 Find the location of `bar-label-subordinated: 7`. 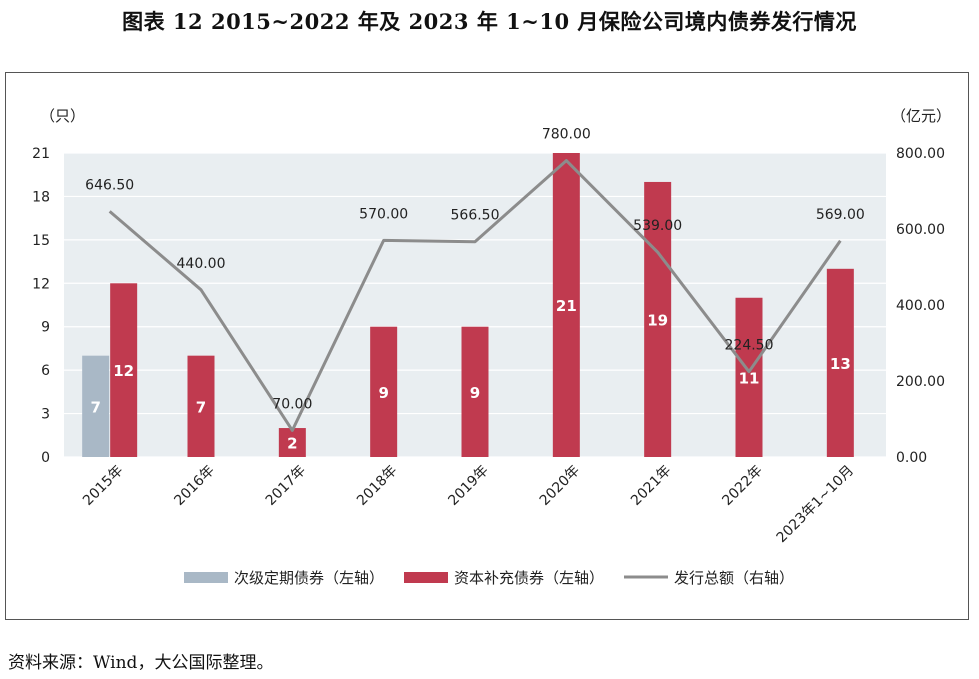

bar-label-subordinated: 7 is located at coordinates (95, 407).